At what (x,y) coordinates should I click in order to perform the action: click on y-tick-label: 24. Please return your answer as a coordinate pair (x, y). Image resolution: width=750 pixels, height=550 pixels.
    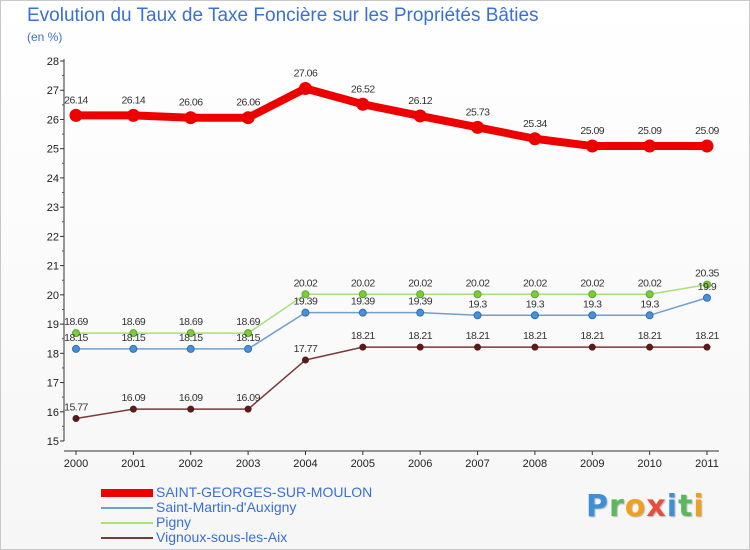
    Looking at the image, I should click on (53, 179).